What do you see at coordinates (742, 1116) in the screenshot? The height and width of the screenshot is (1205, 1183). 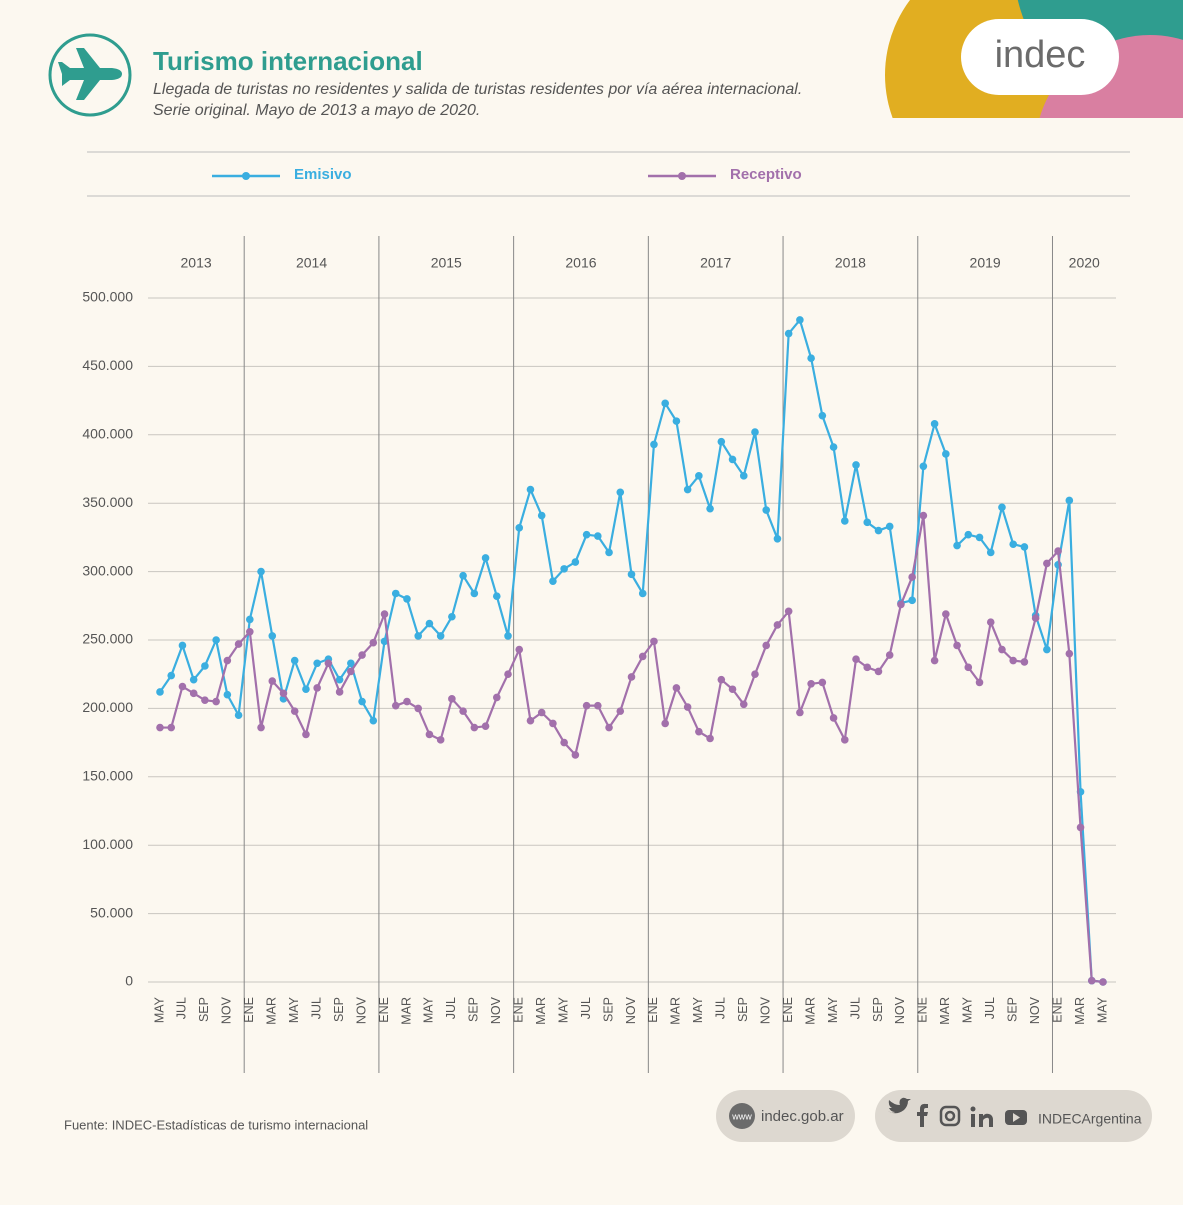 I see `web-badge-circle` at bounding box center [742, 1116].